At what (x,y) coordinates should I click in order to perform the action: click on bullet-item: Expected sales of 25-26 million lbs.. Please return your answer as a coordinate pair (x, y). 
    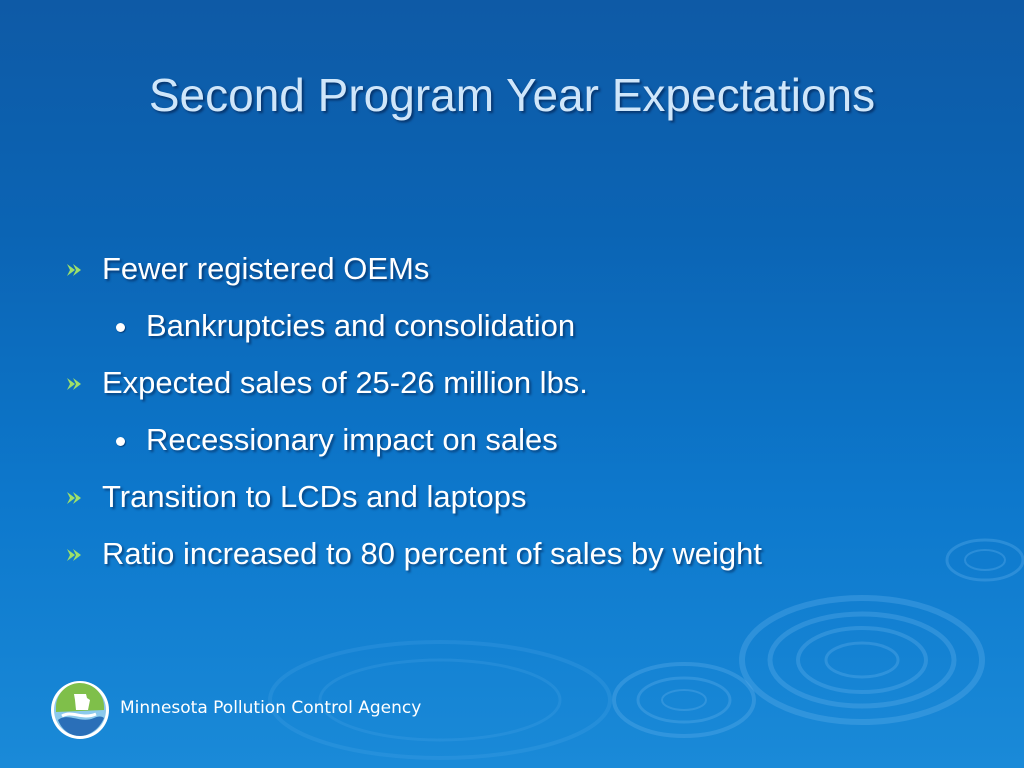
    Looking at the image, I should click on (535, 388).